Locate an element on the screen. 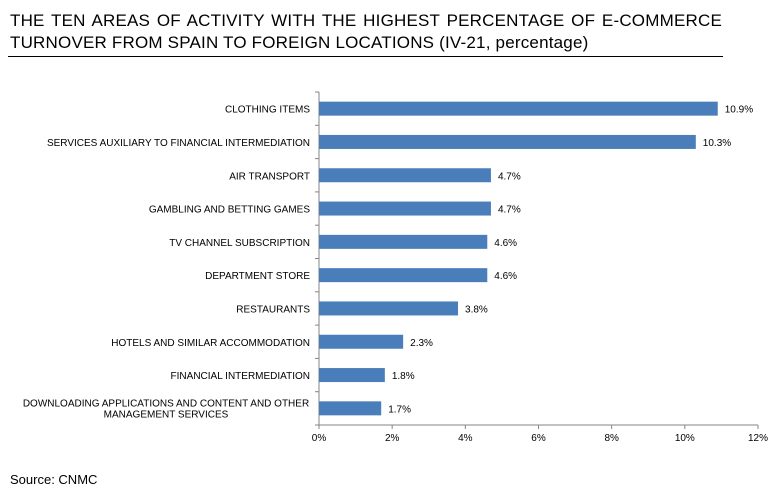 The width and height of the screenshot is (783, 502). x-tick-label: 0% is located at coordinates (319, 438).